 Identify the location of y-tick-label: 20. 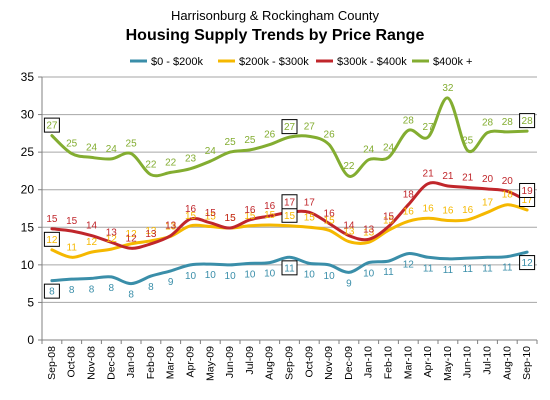
(28, 190).